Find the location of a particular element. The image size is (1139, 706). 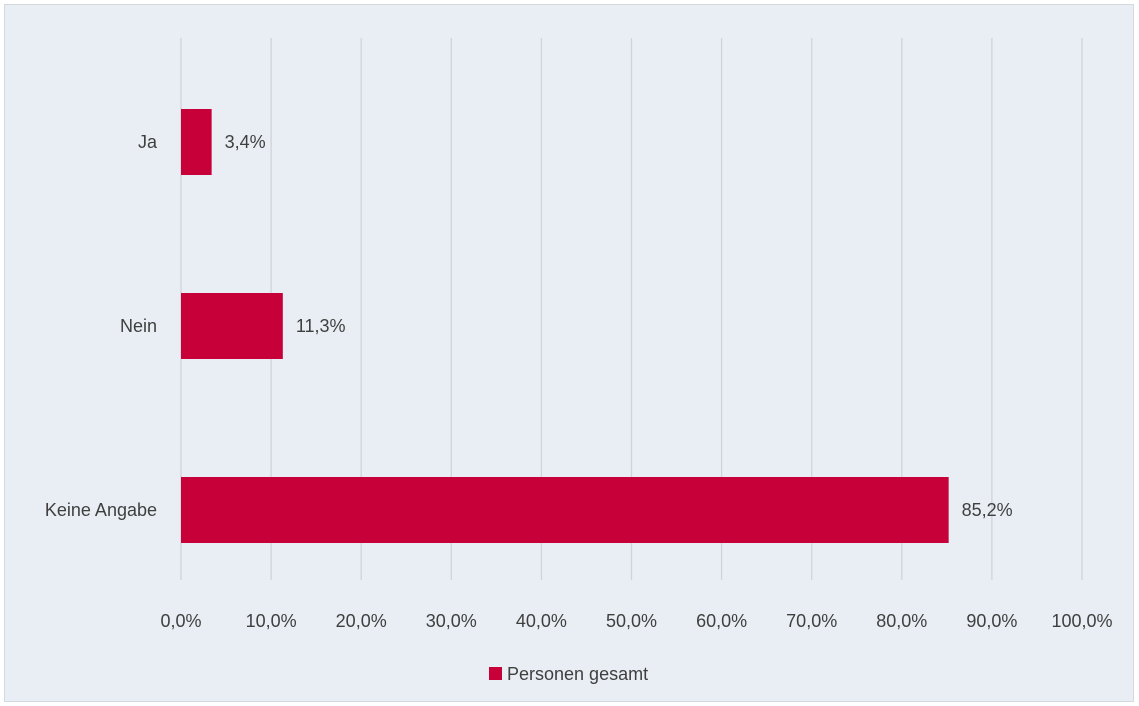

x-tick-label-8: 80,0% is located at coordinates (901, 621).